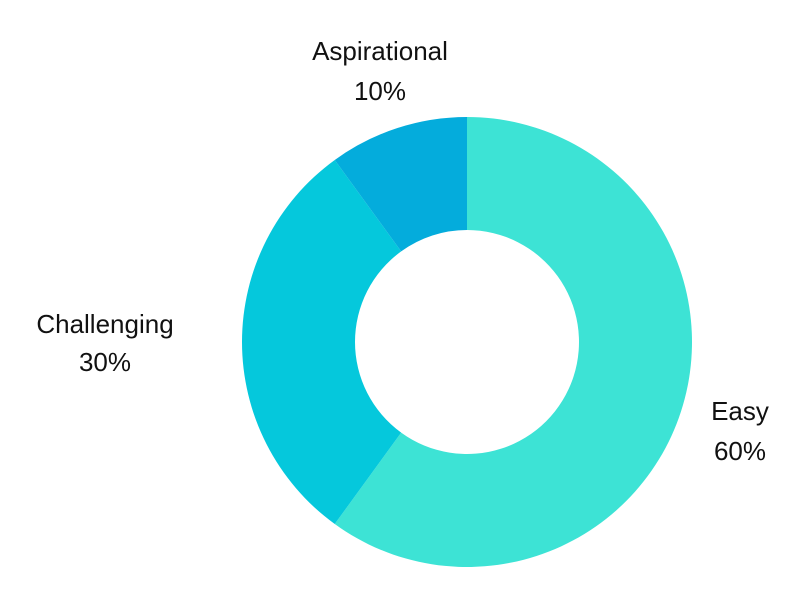 The height and width of the screenshot is (600, 800). I want to click on slice-label-aspirational: Aspirational, so click(380, 51).